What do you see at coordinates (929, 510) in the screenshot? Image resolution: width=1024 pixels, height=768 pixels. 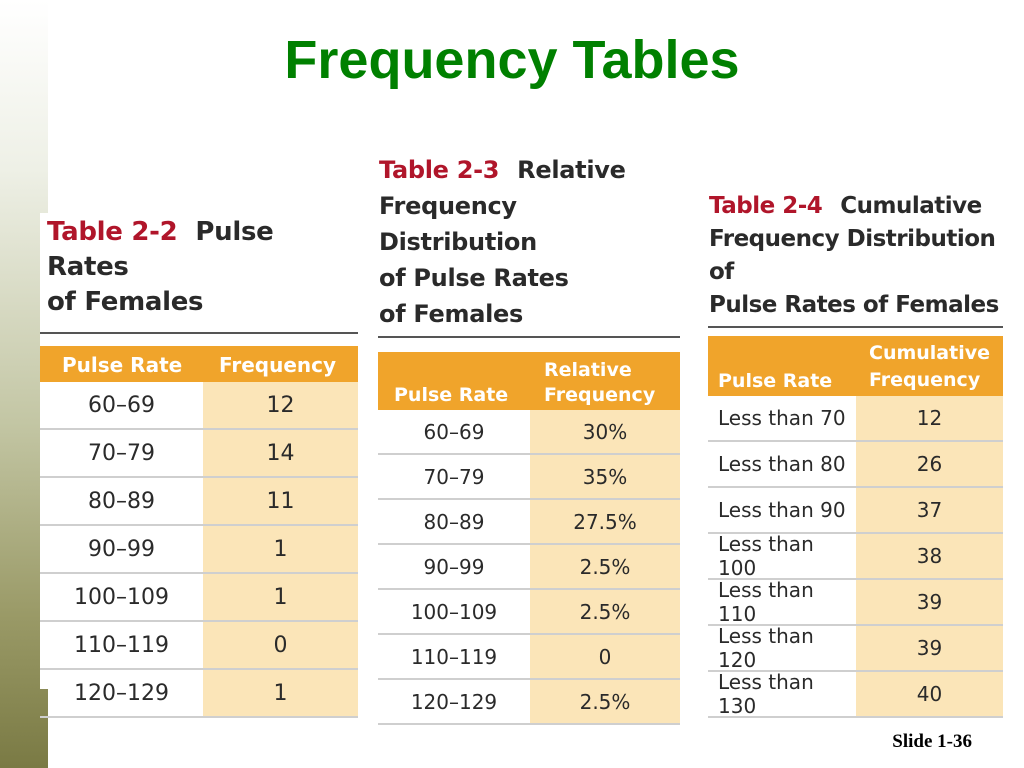 I see `cell-cumulative-frequency: 37` at bounding box center [929, 510].